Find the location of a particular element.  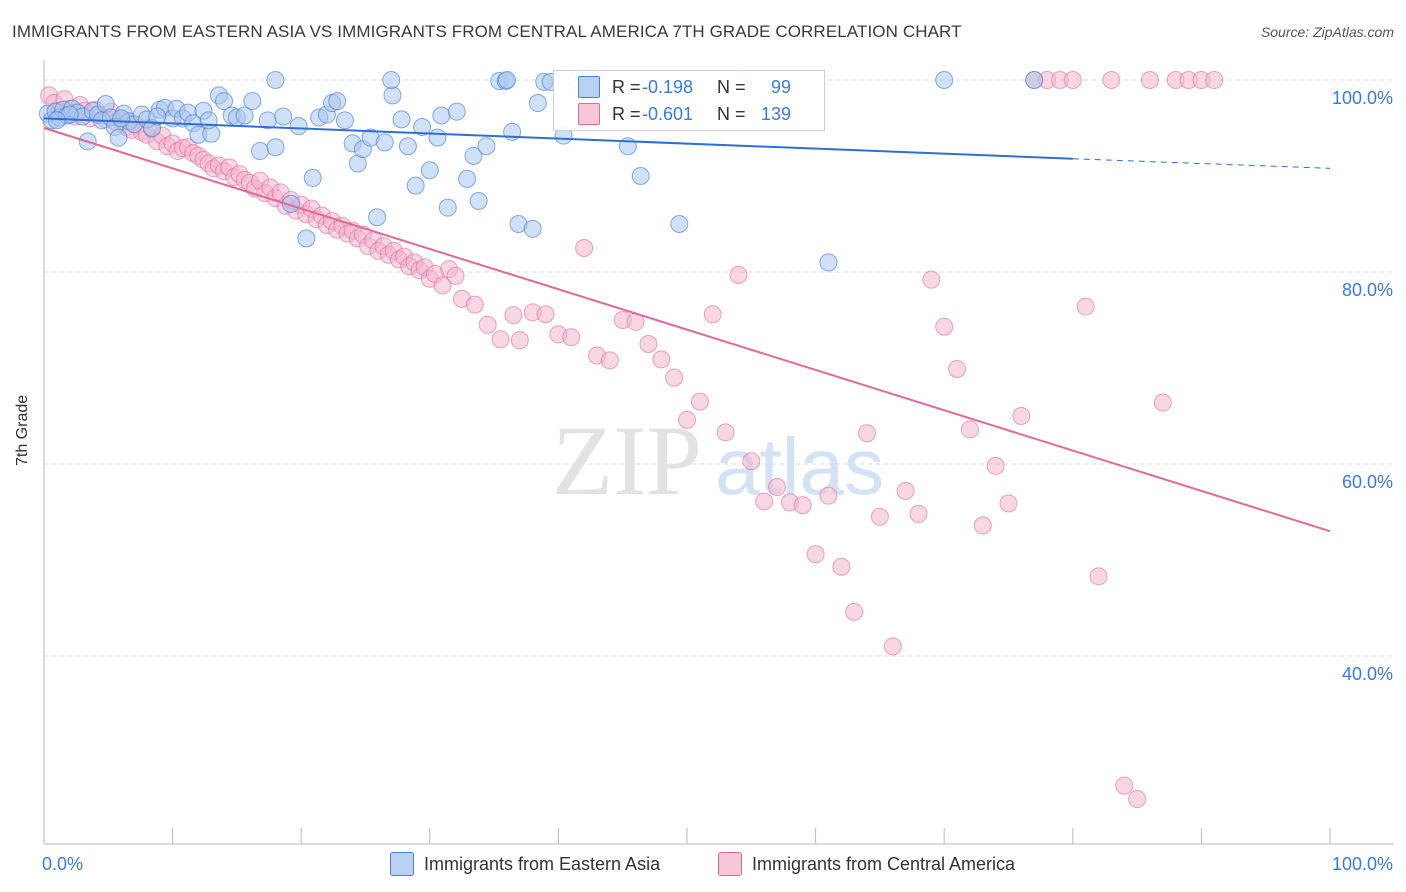

watermark: ZIP atlas is located at coordinates (718, 460).